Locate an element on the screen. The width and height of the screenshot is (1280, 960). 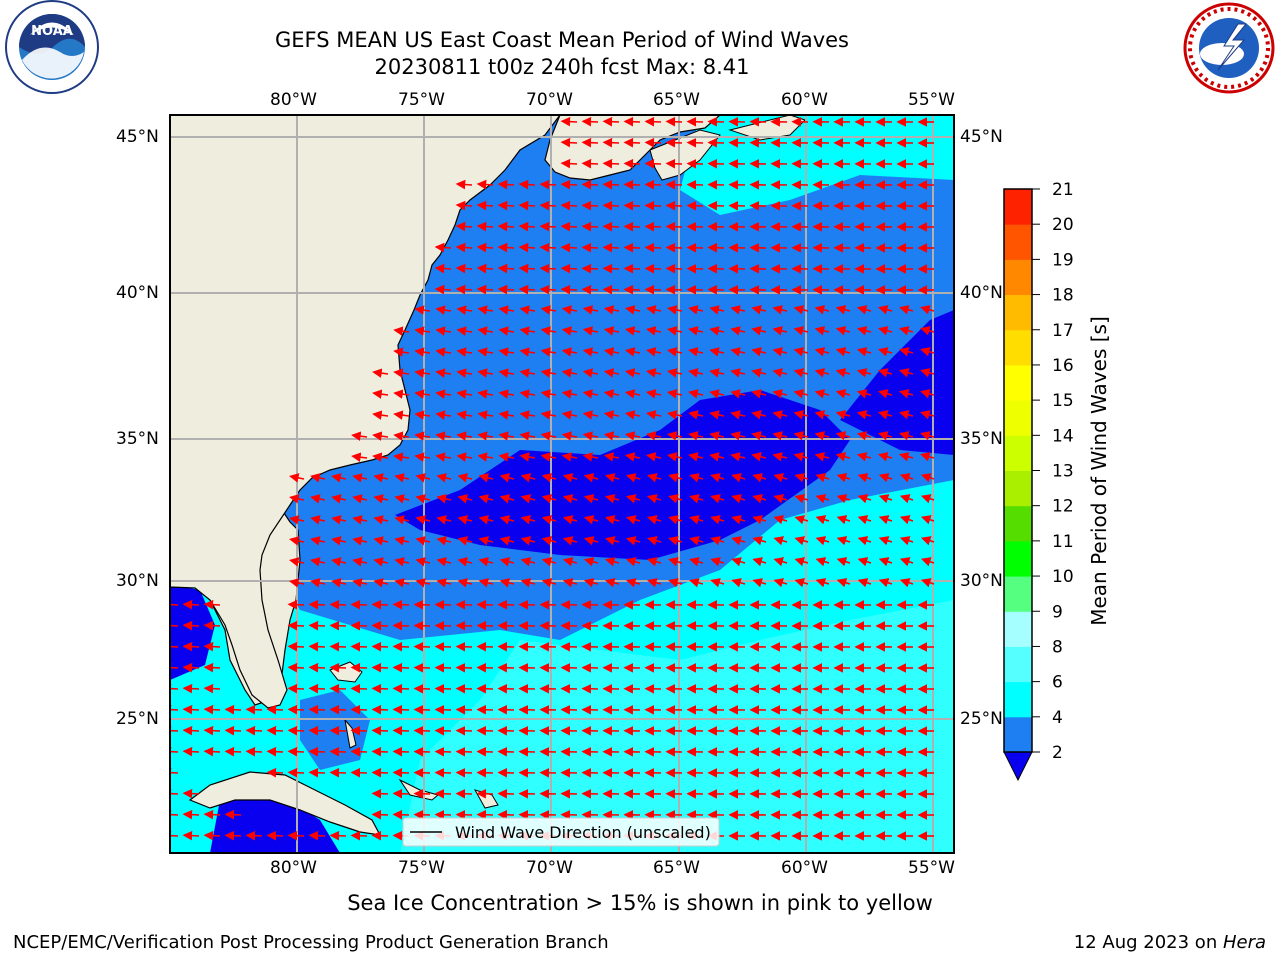
lat-label-right-40n: 40°N is located at coordinates (981, 293).